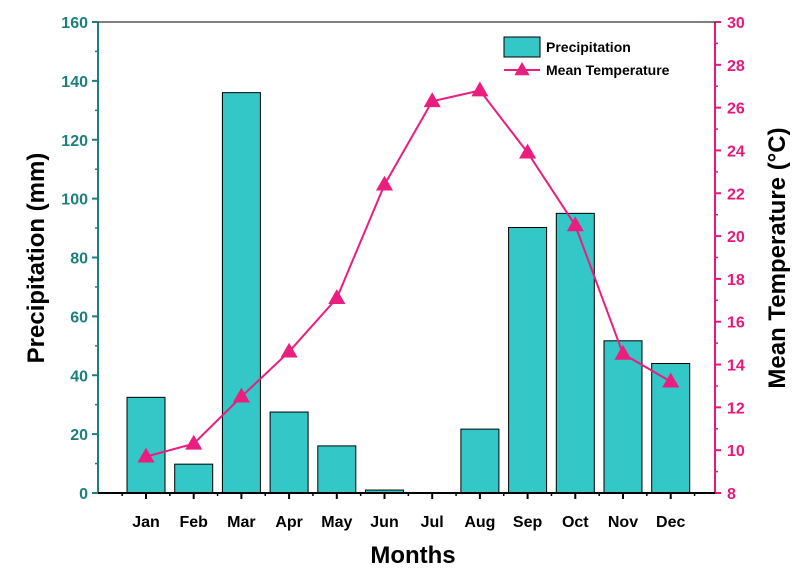  What do you see at coordinates (79, 376) in the screenshot?
I see `y-tick-label-left: 40` at bounding box center [79, 376].